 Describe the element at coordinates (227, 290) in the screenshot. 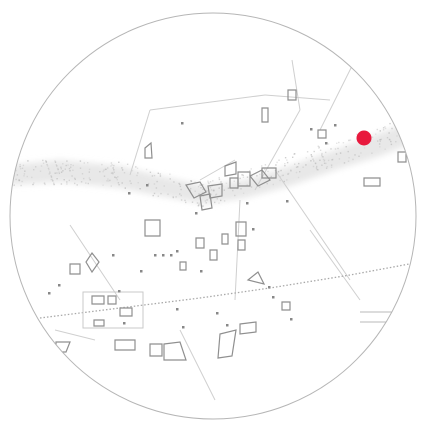

I see `railway-line` at that location.